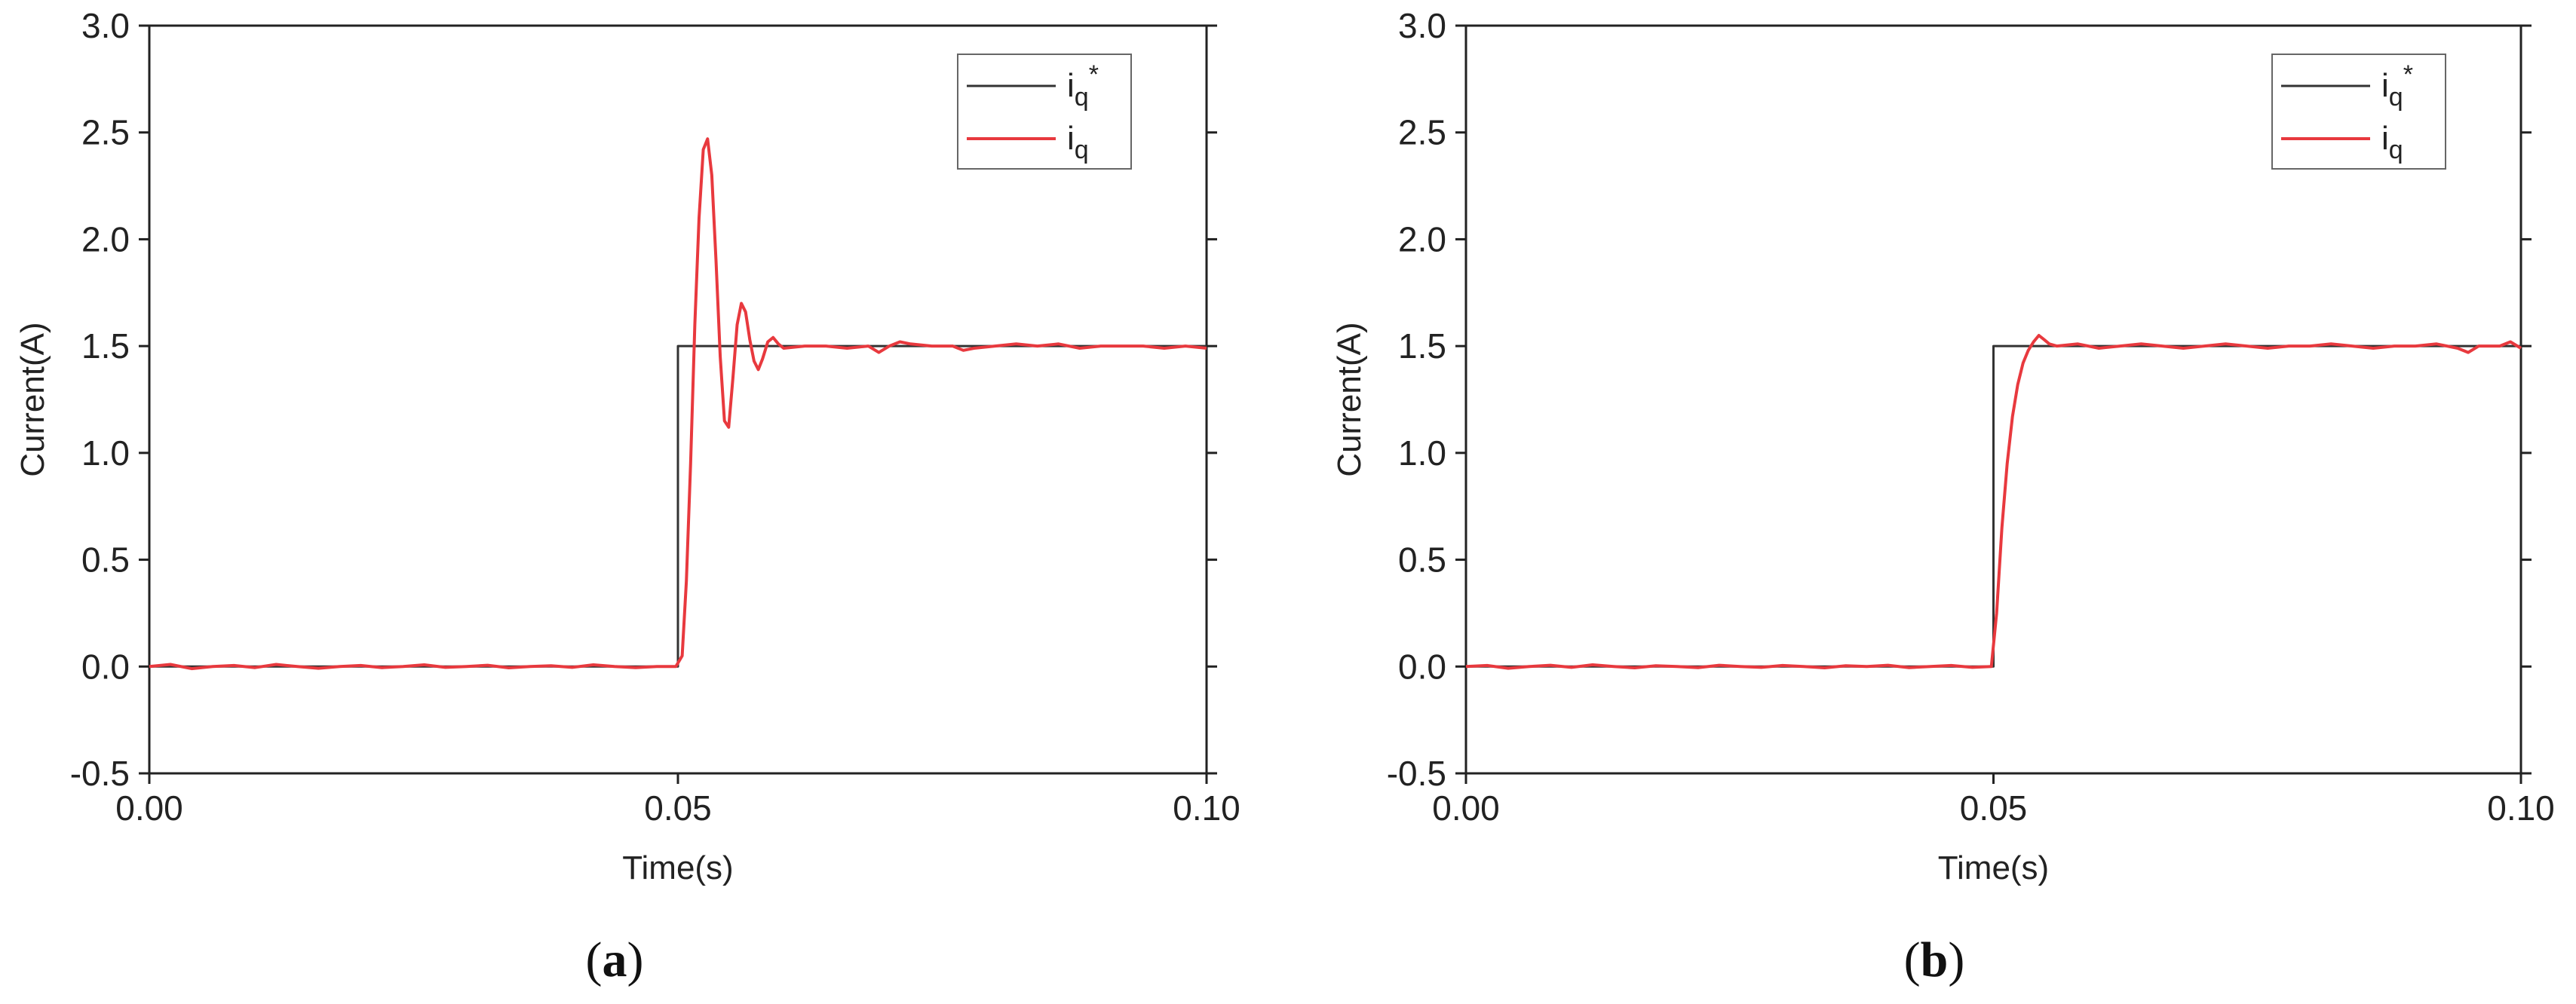  What do you see at coordinates (615, 959) in the screenshot?
I see `panel-label: (a)` at bounding box center [615, 959].